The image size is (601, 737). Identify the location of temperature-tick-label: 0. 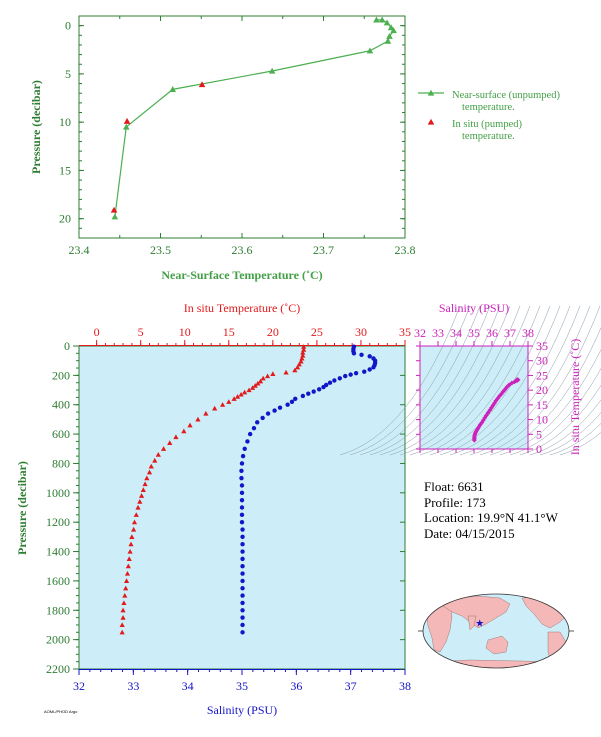
(97, 332).